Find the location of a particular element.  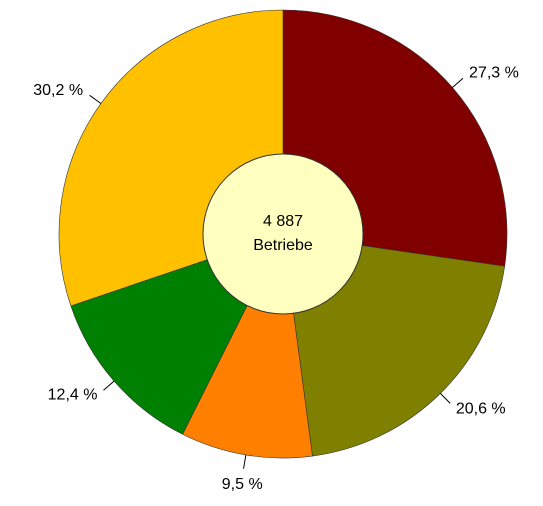

data-label: 27,3 % is located at coordinates (494, 72).